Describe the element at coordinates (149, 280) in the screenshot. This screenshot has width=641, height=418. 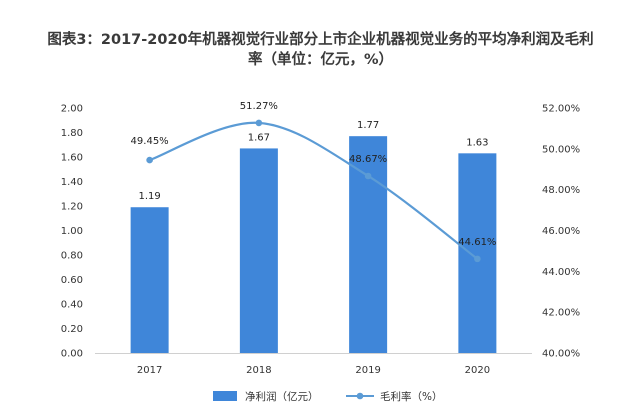
I see `bar-2017` at that location.